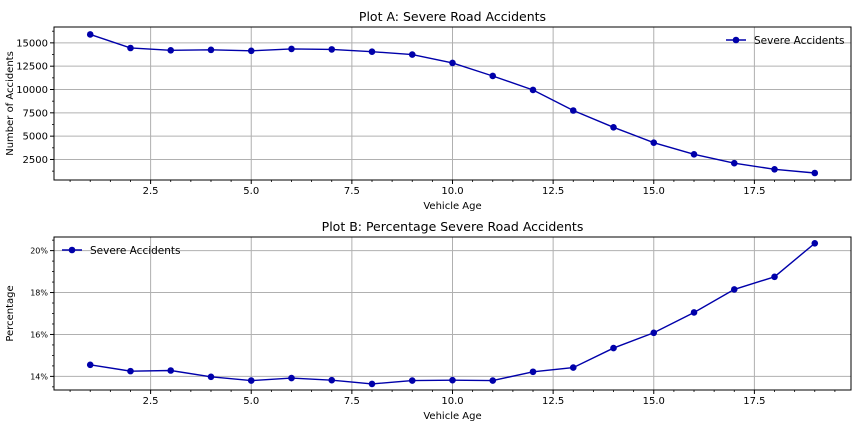 Image resolution: width=864 pixels, height=432 pixels. I want to click on y-tick-label: 20%, so click(39, 251).